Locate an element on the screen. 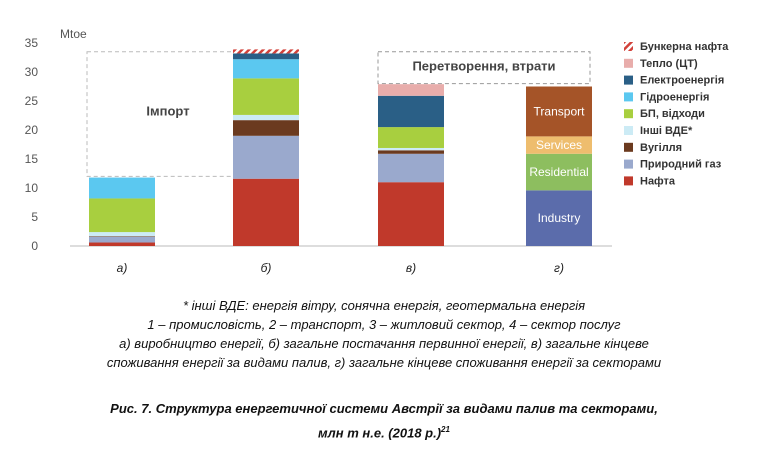  category-label: в) is located at coordinates (411, 268).